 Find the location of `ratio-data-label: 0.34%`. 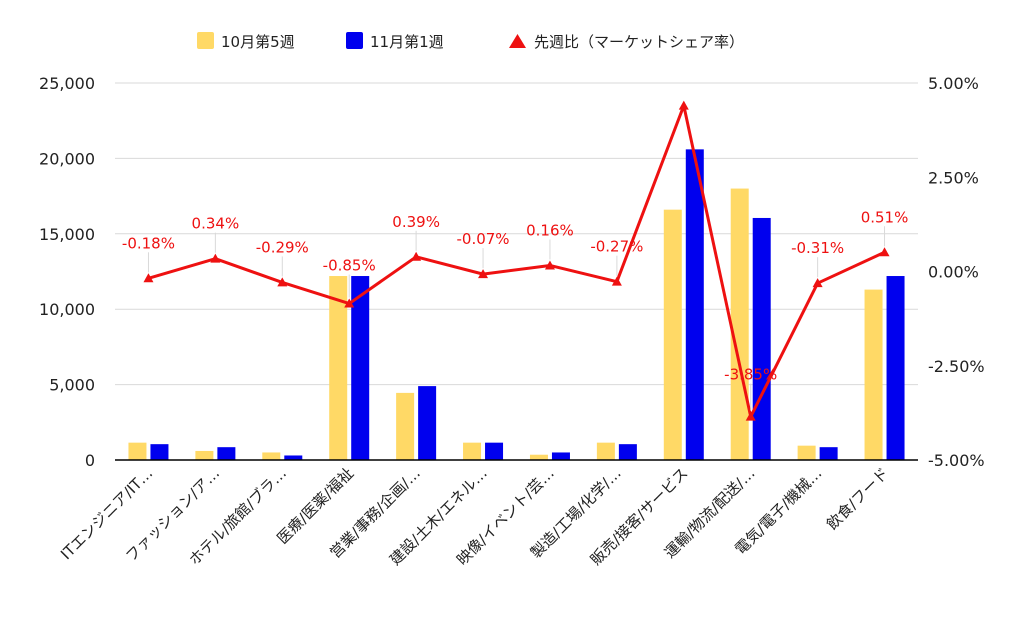

ratio-data-label: 0.34% is located at coordinates (216, 224).